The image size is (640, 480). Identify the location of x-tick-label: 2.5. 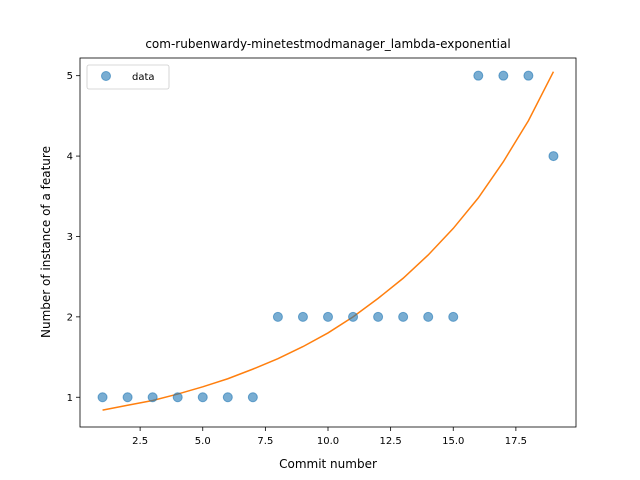
(140, 441).